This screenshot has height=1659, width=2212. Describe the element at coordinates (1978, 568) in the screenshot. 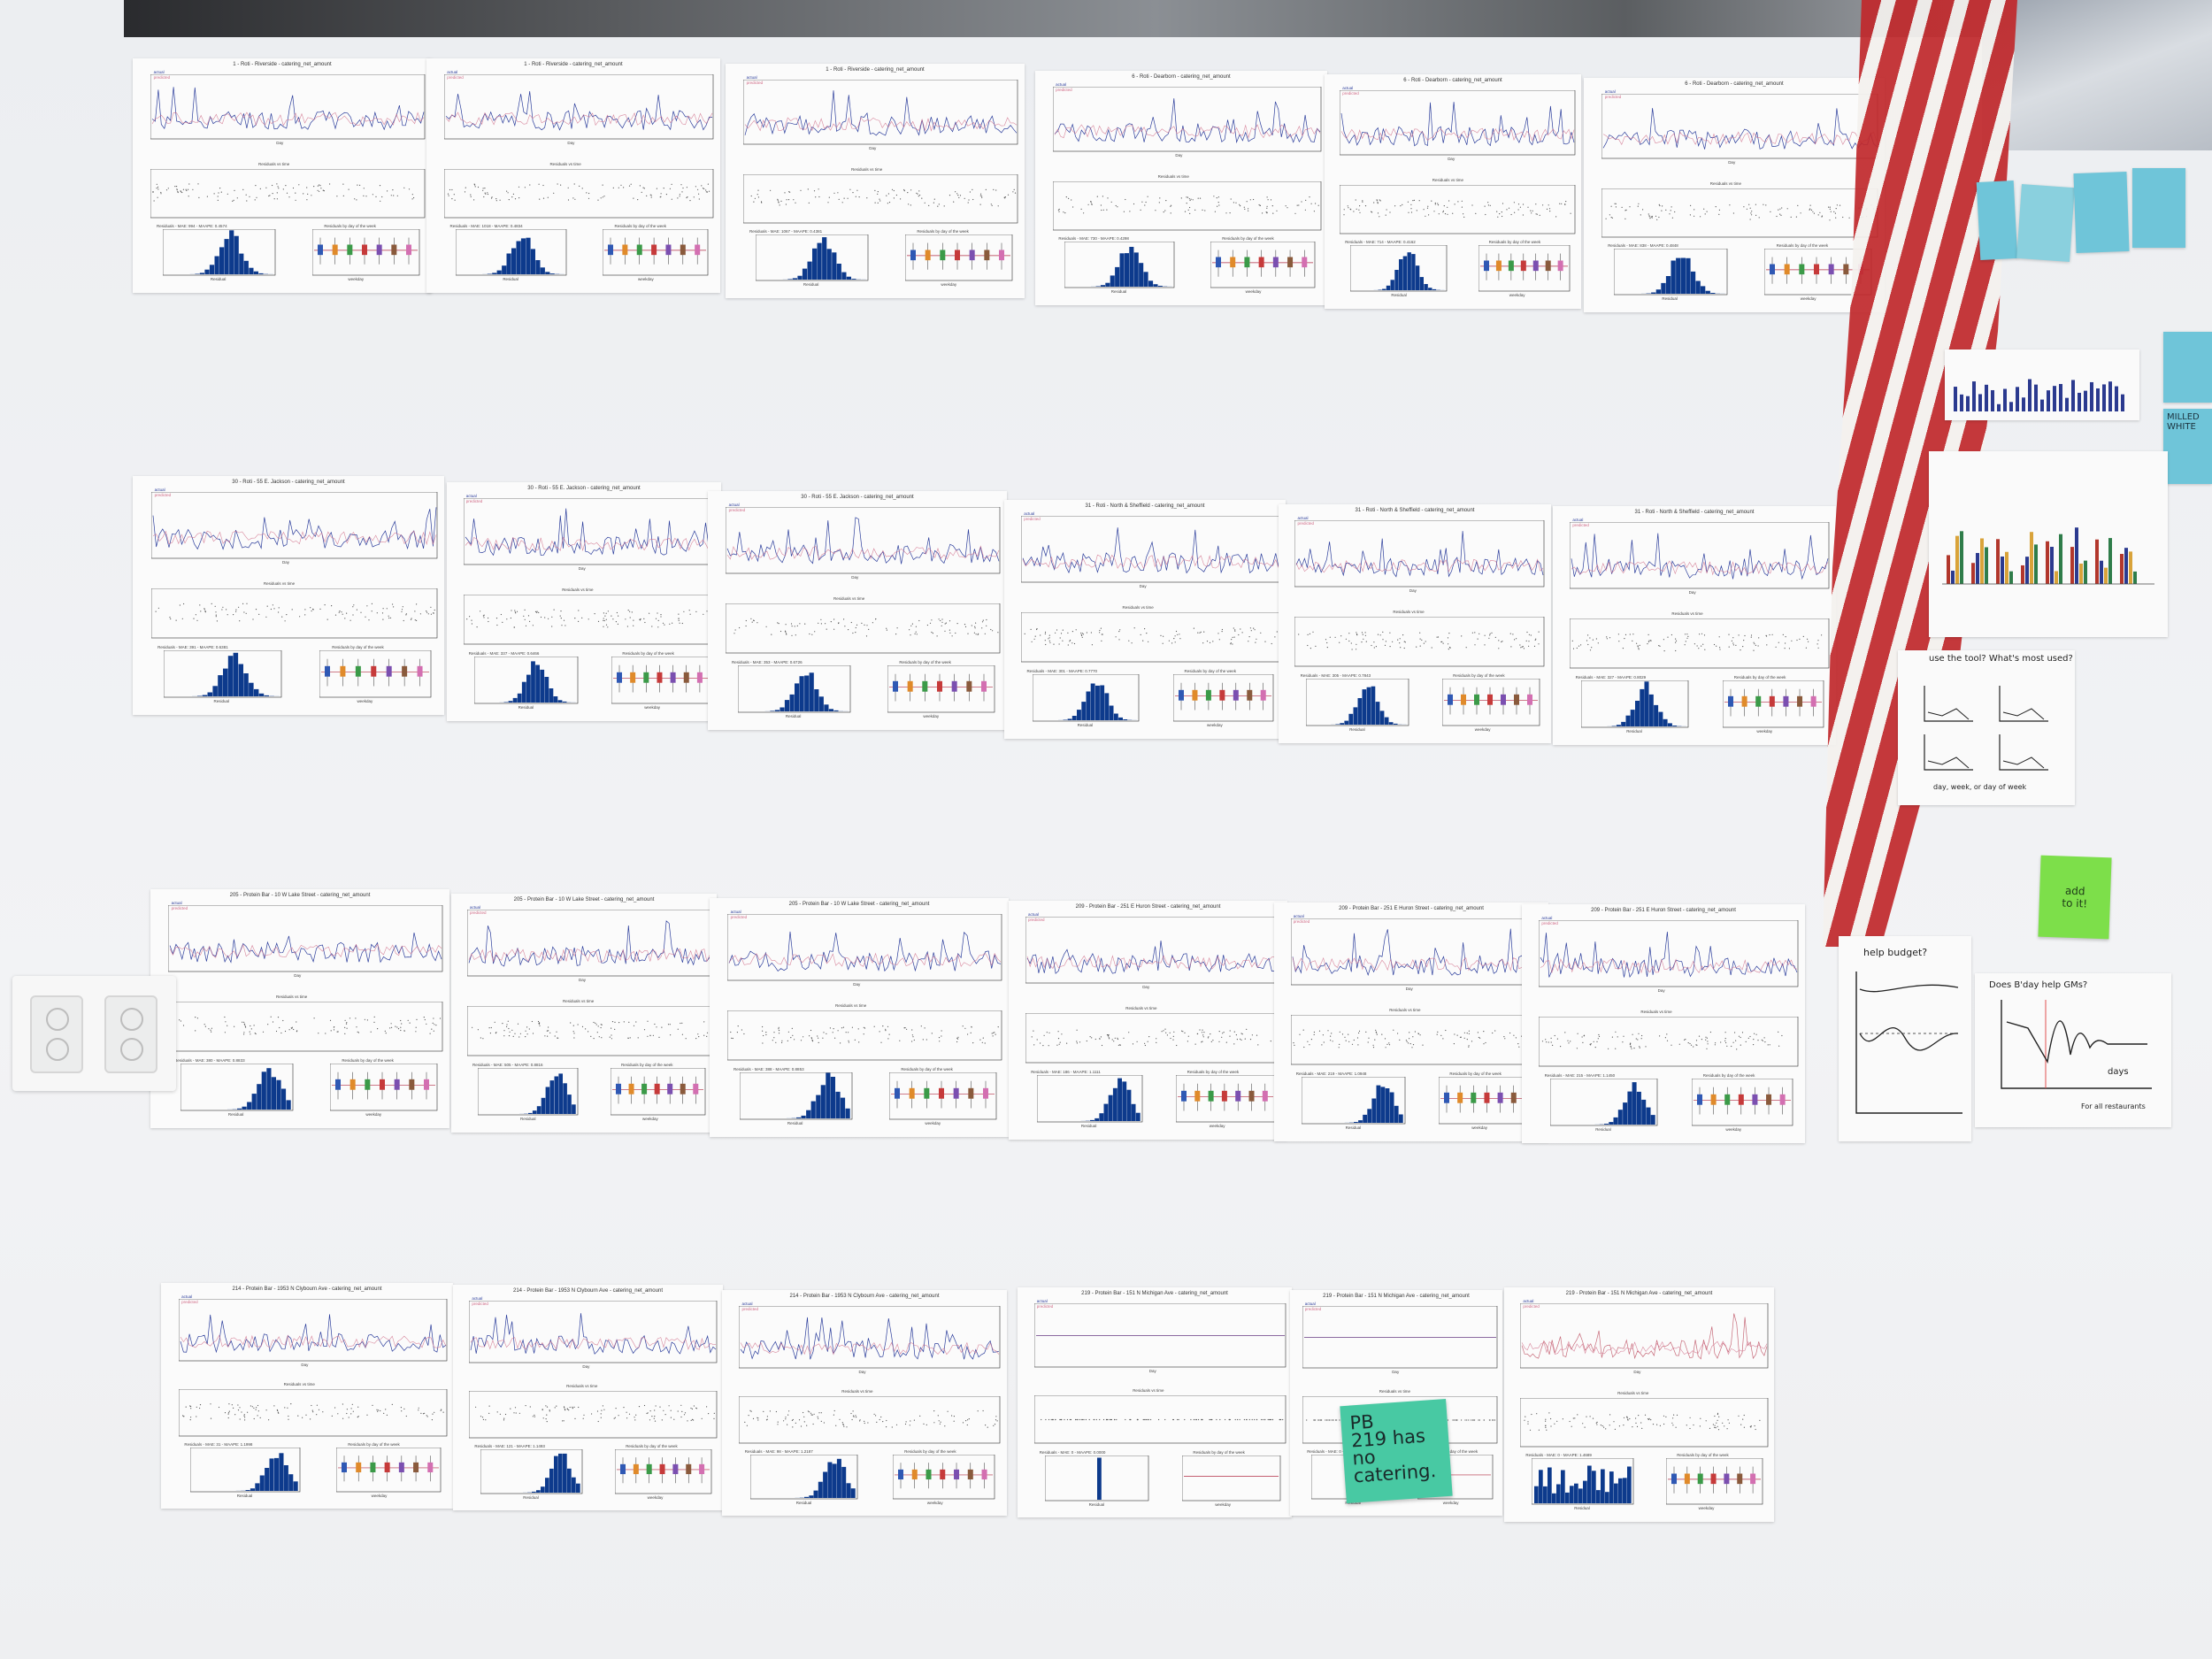

I see `grouped-bar` at that location.